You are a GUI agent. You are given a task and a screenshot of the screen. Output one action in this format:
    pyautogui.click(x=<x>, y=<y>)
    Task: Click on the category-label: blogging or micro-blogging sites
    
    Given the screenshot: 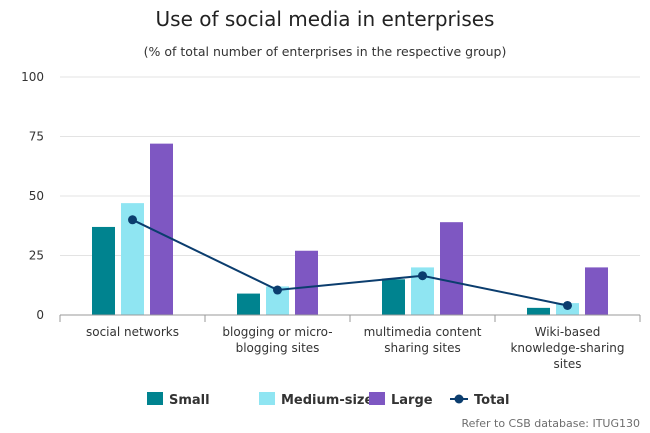 What is the action you would take?
    pyautogui.click(x=277, y=340)
    